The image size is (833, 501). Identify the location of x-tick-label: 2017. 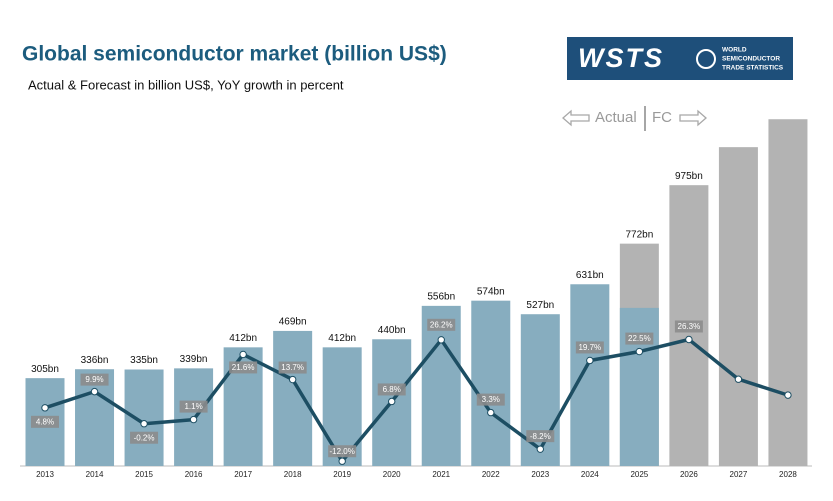
(243, 474).